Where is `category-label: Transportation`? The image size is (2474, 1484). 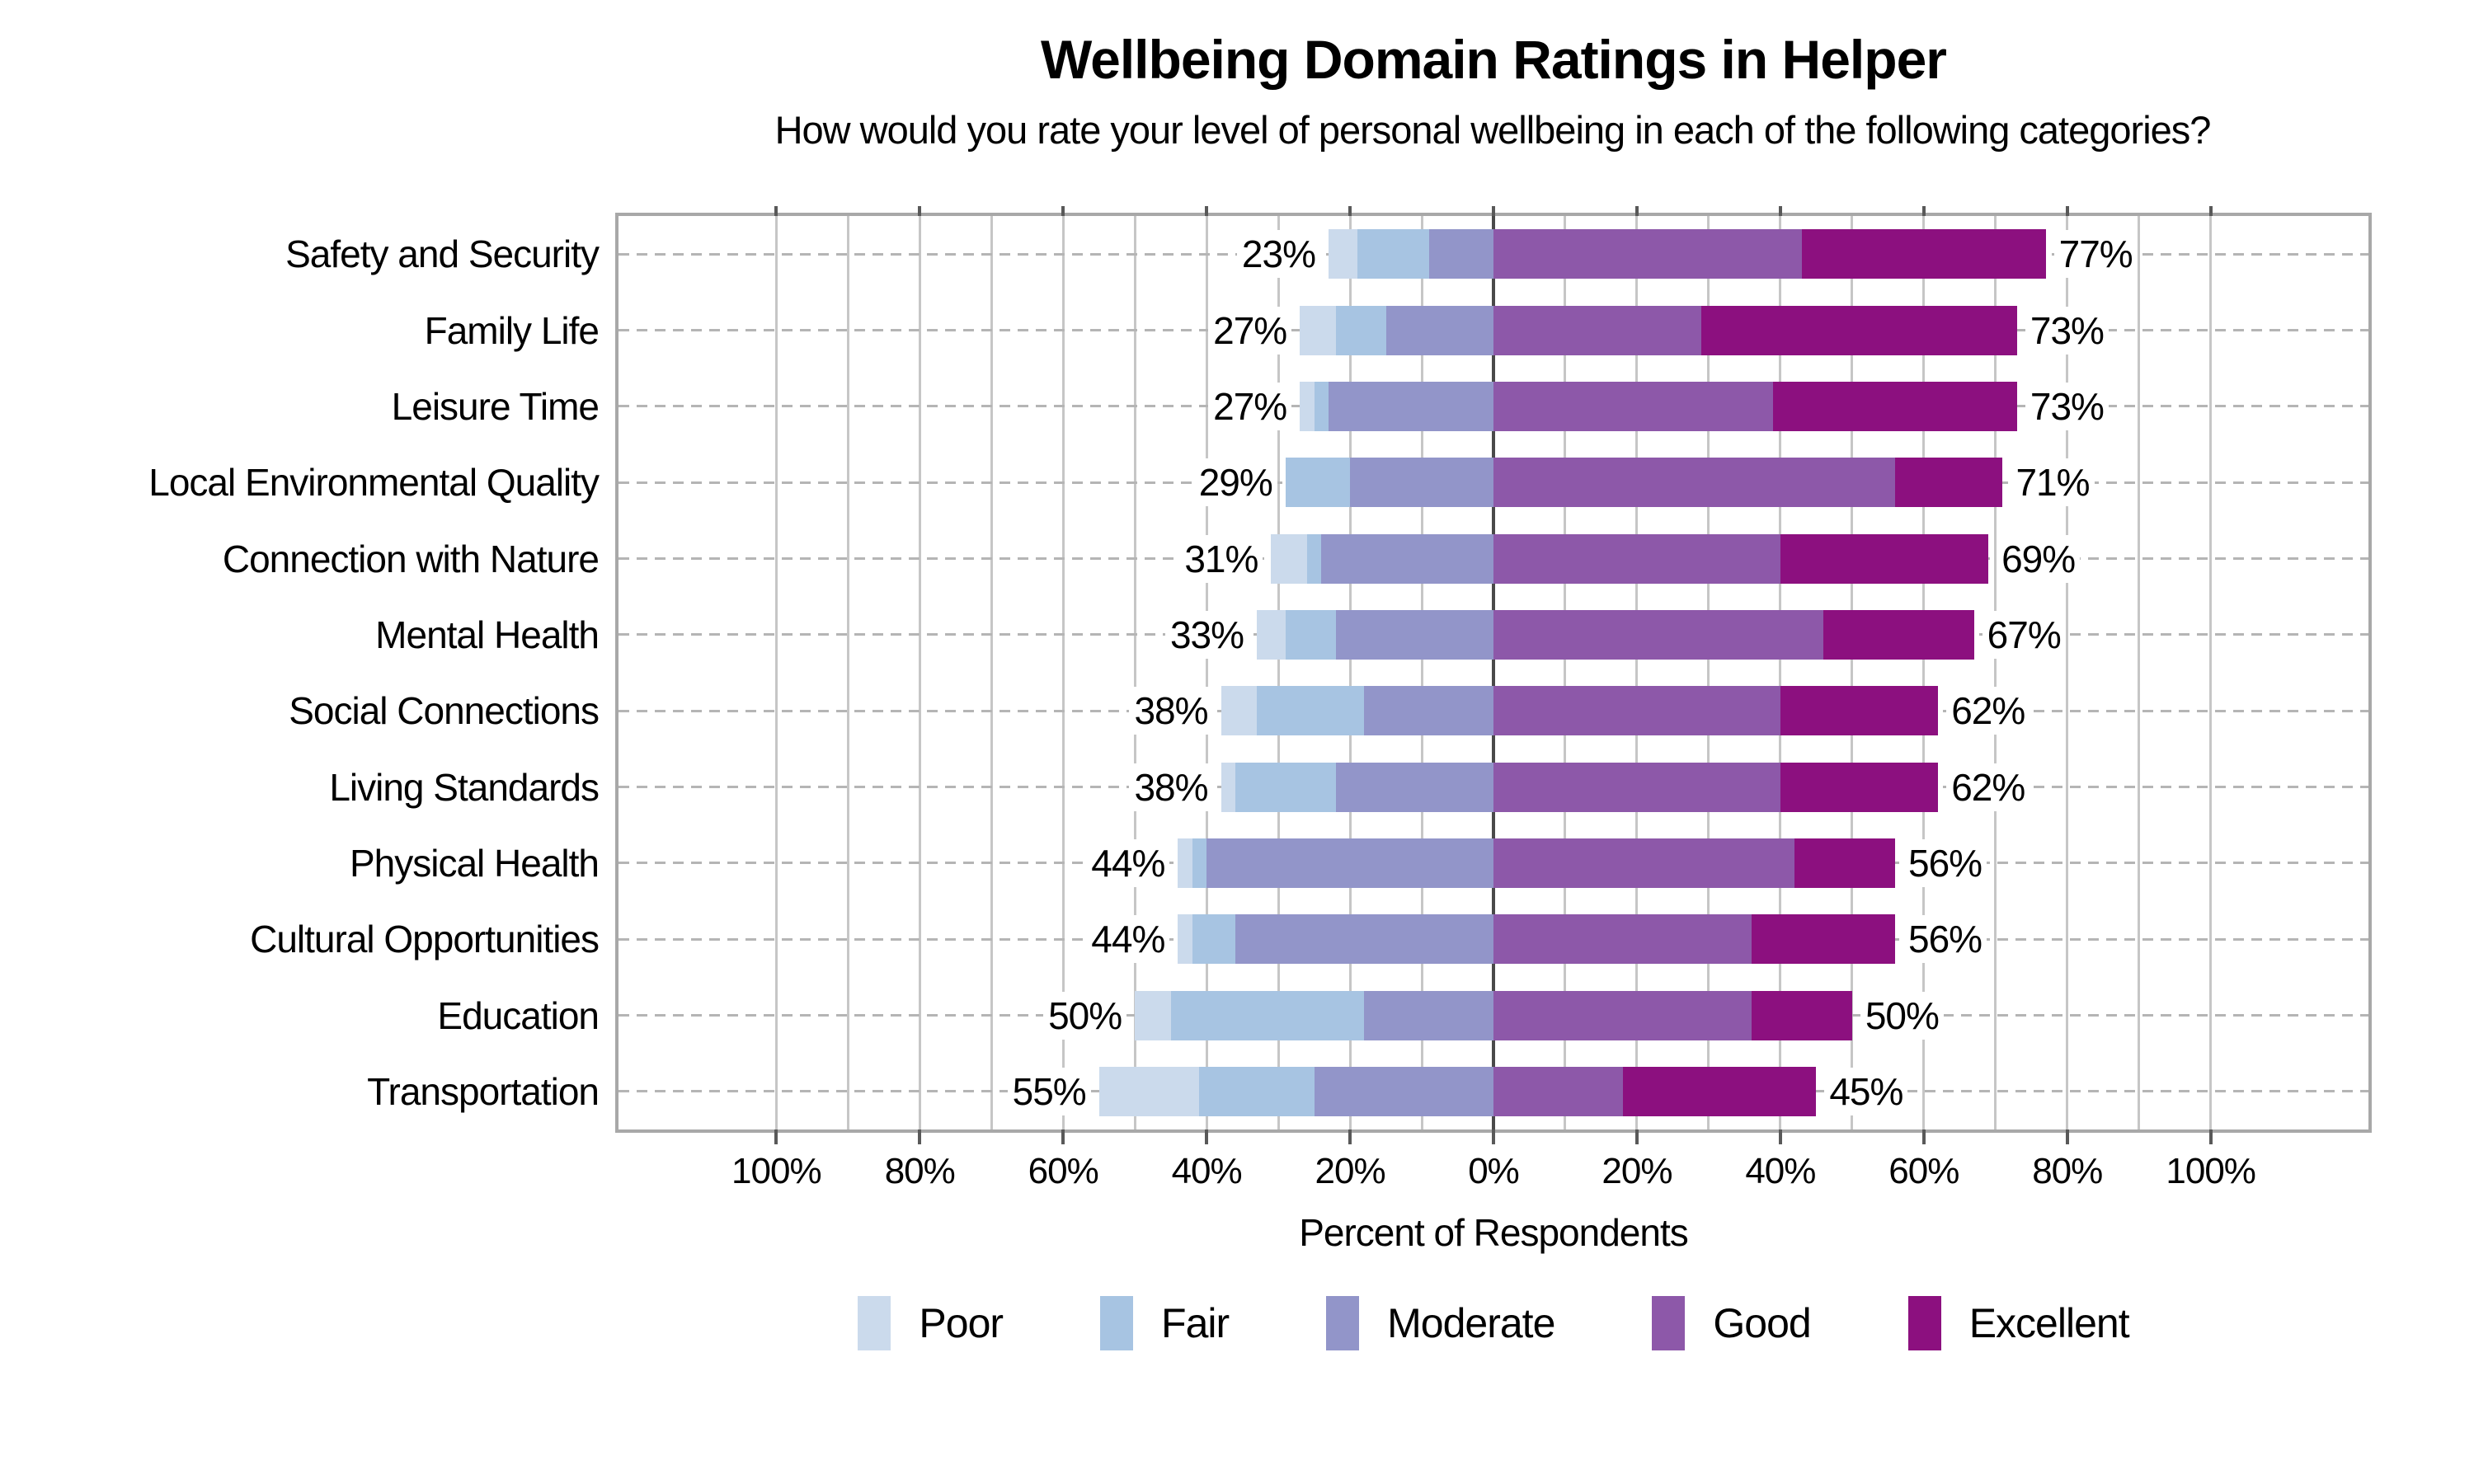
category-label: Transportation is located at coordinates (483, 1091).